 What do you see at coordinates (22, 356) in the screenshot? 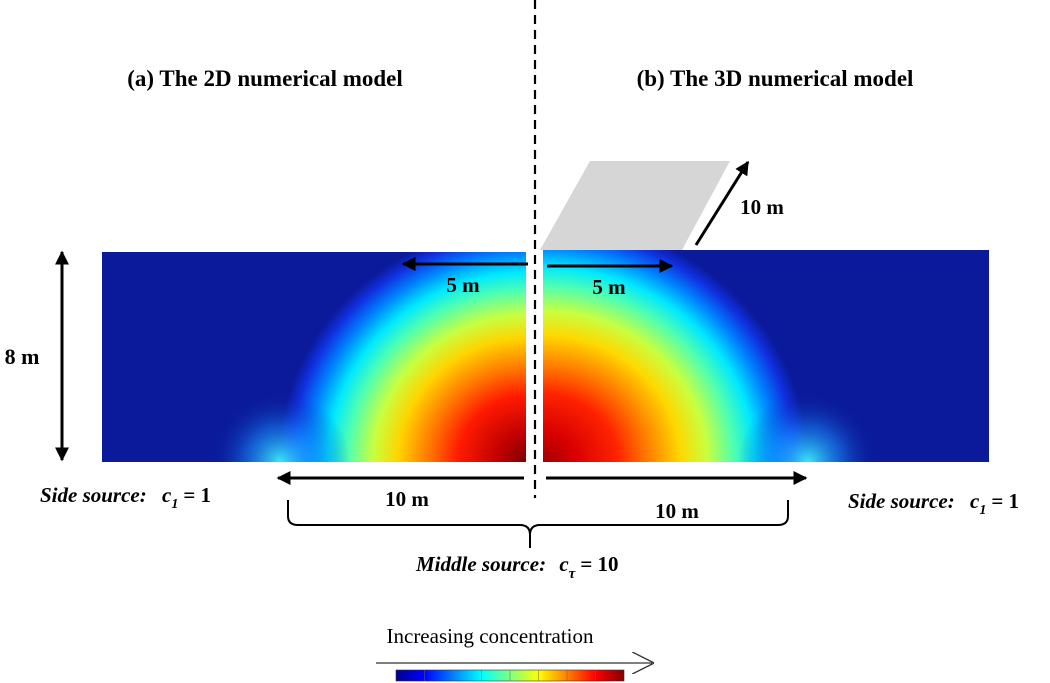
I see `depth-label: 8 m` at bounding box center [22, 356].